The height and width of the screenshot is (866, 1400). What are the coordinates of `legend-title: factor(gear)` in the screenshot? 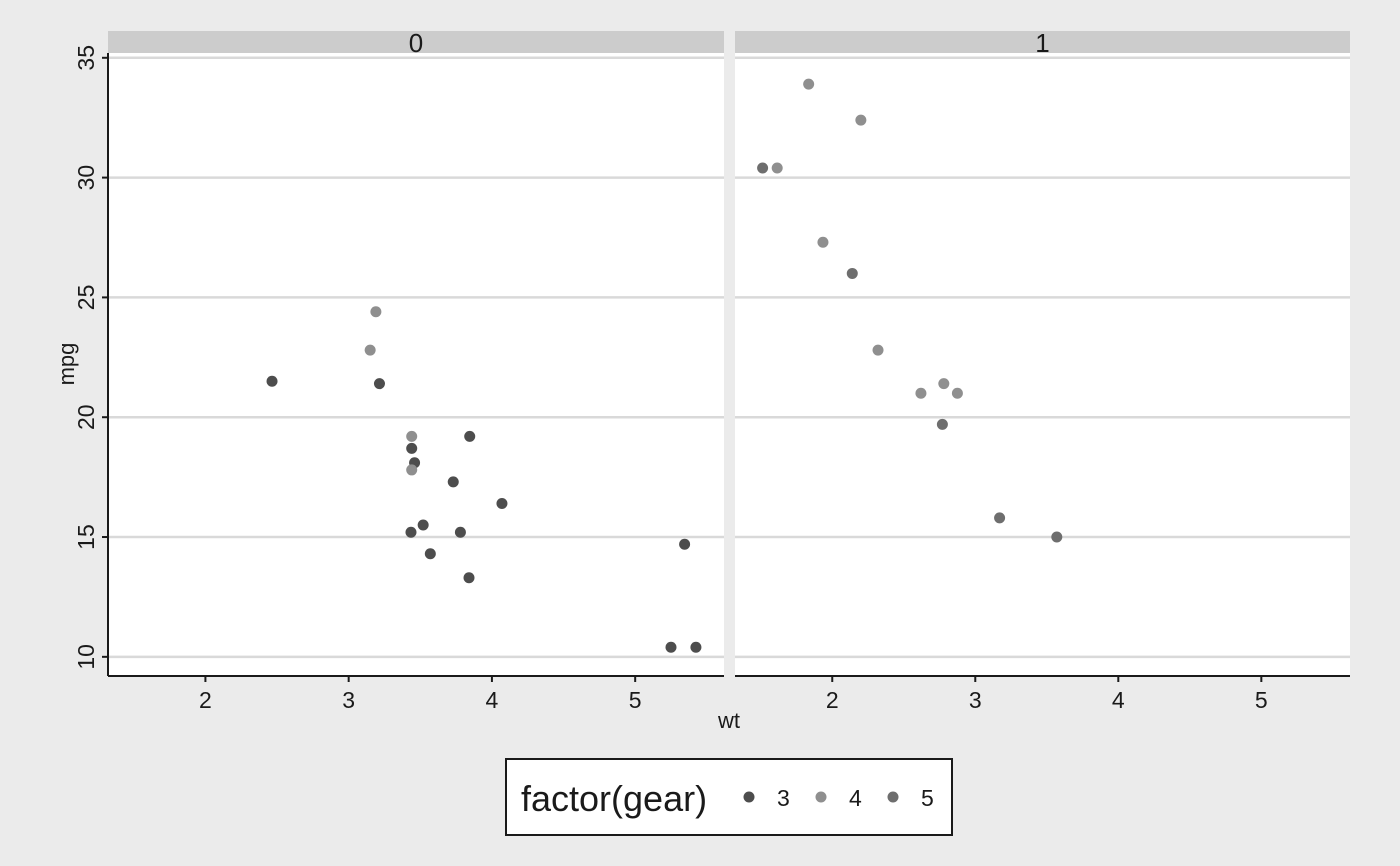 It's located at (614, 798).